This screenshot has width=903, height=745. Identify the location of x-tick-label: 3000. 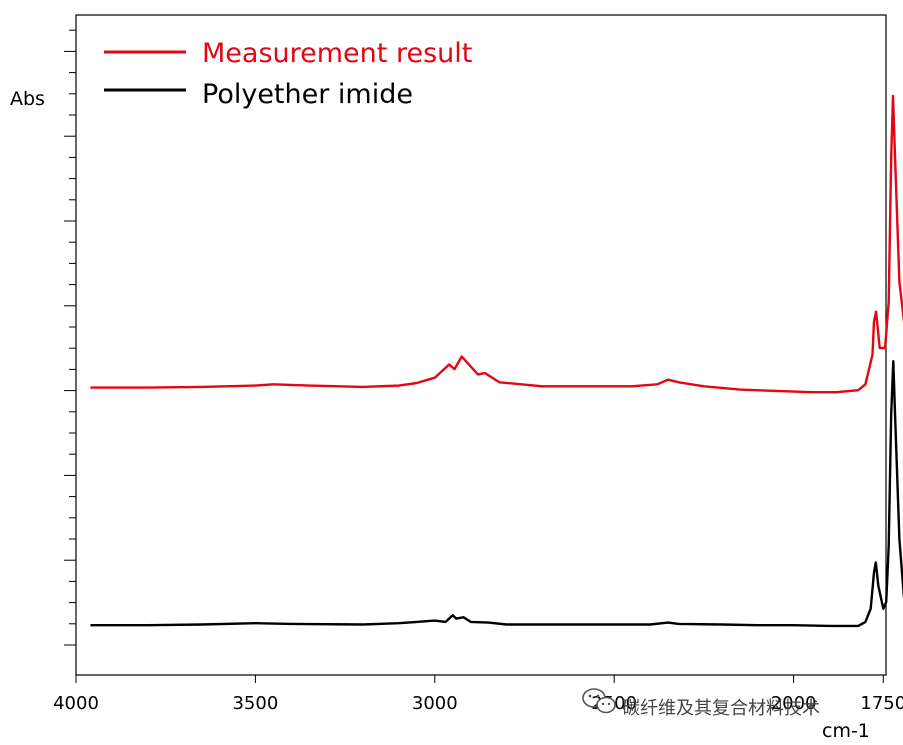
(435, 703).